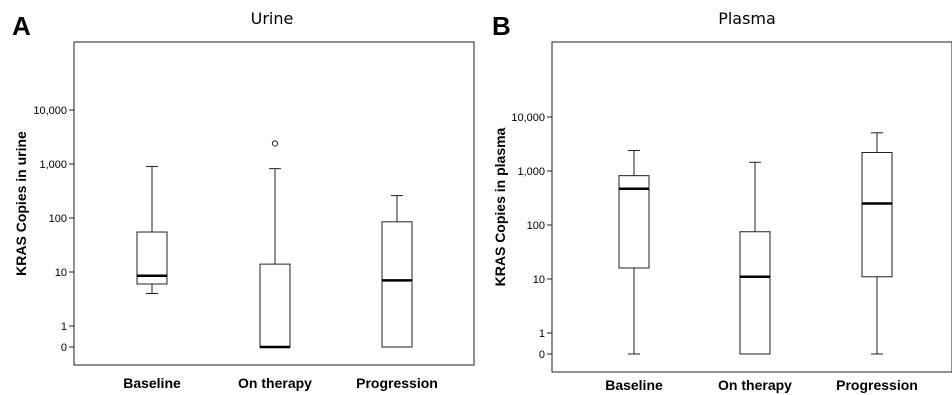  What do you see at coordinates (747, 18) in the screenshot?
I see `chart-title: Plasma` at bounding box center [747, 18].